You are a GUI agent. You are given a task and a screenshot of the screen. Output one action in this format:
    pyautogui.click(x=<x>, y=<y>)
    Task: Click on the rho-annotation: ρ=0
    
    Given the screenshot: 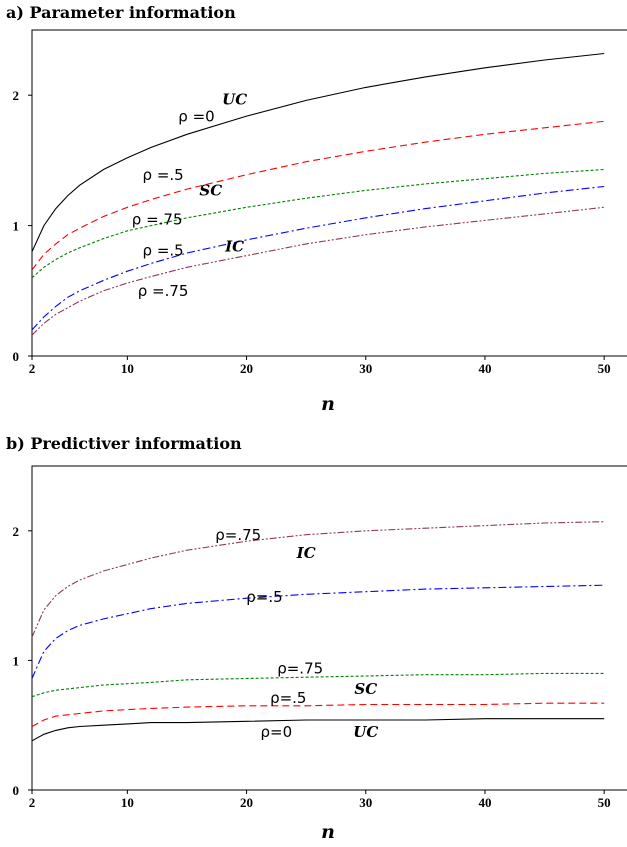 What is the action you would take?
    pyautogui.click(x=277, y=732)
    